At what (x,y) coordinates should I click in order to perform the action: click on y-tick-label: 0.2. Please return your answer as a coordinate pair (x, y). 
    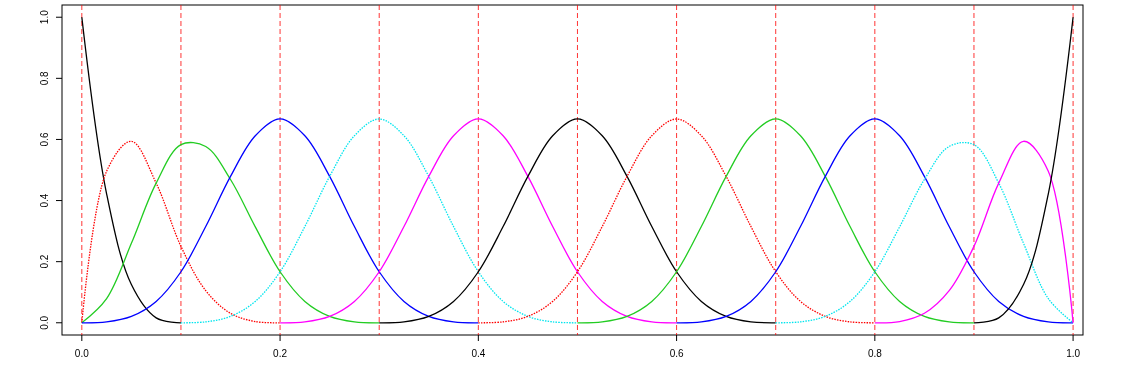
    Looking at the image, I should click on (44, 261).